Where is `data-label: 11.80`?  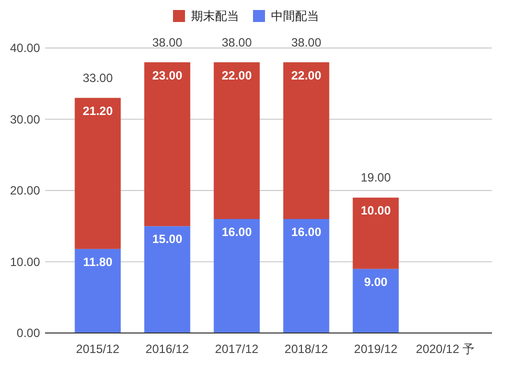 data-label: 11.80 is located at coordinates (98, 261).